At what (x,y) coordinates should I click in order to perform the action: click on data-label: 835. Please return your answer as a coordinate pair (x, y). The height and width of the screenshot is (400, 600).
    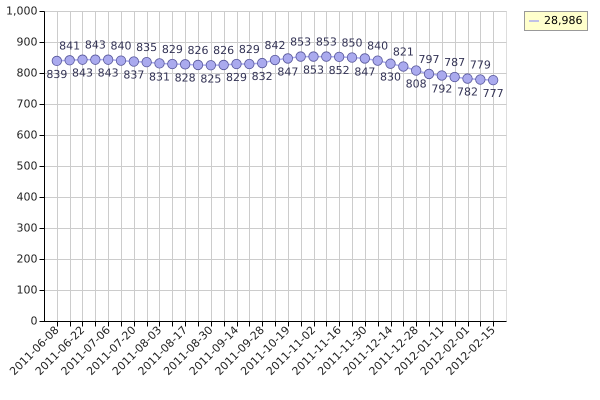
    Looking at the image, I should click on (147, 47).